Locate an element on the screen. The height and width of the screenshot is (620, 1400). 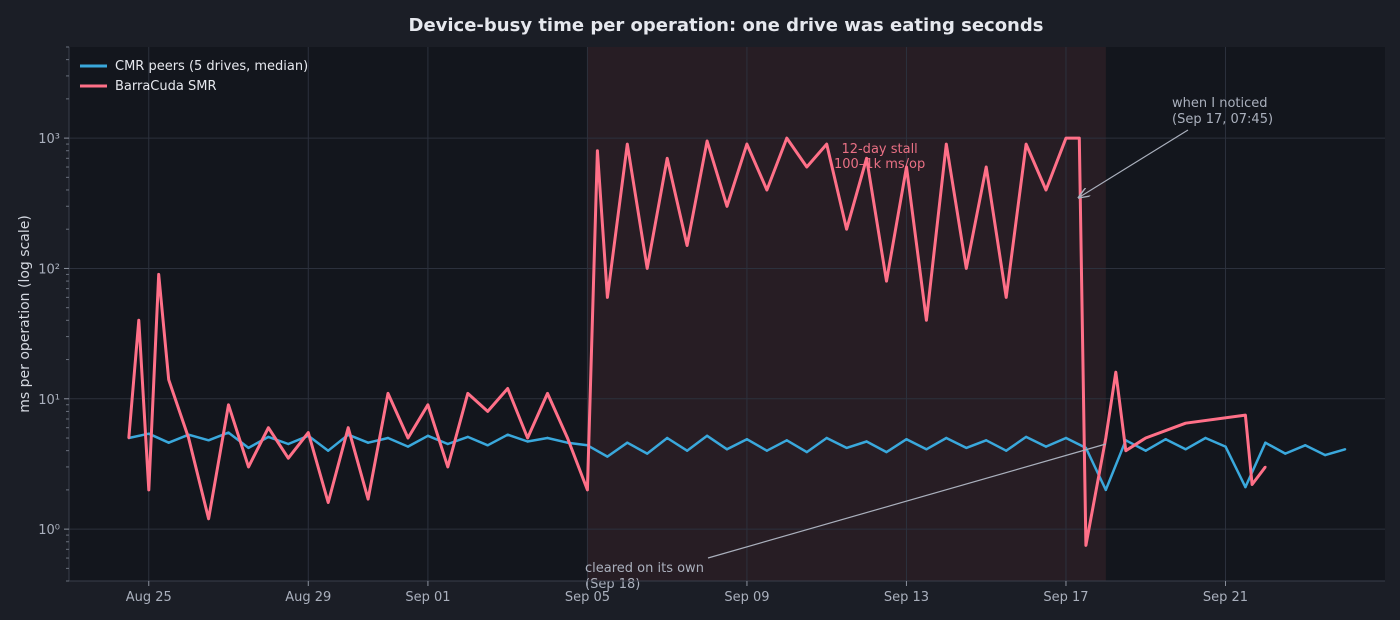
x-tick-label: Aug 29 is located at coordinates (308, 597).